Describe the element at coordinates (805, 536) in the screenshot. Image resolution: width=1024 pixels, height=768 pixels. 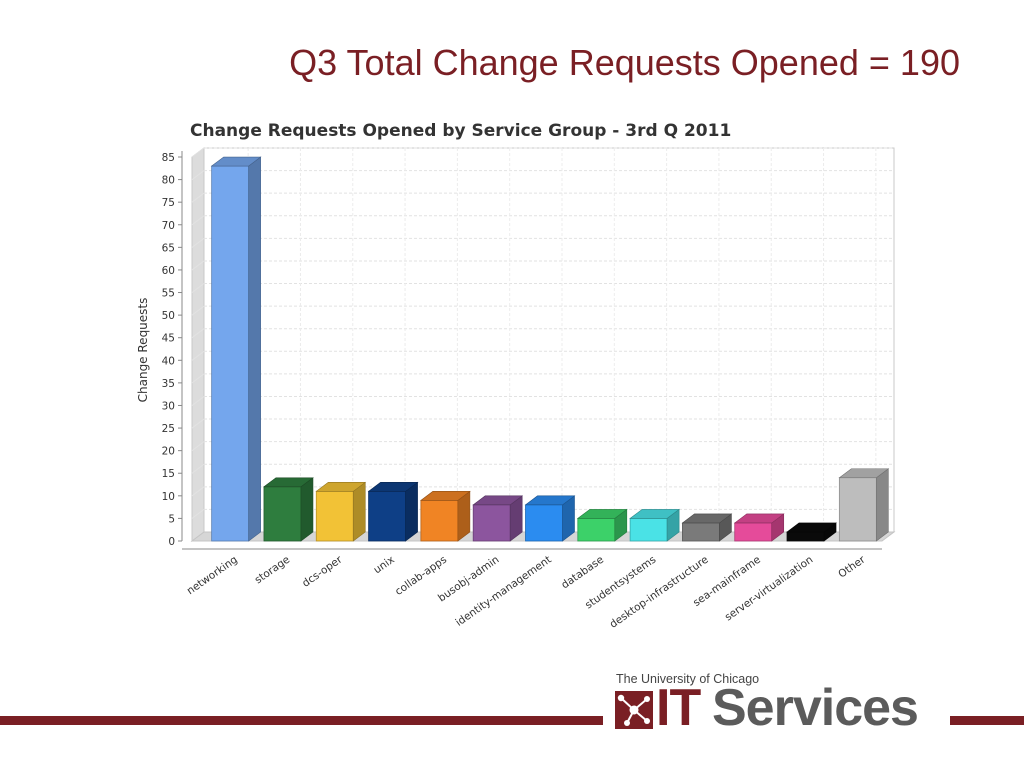
I see `bar-server-virtualization` at that location.